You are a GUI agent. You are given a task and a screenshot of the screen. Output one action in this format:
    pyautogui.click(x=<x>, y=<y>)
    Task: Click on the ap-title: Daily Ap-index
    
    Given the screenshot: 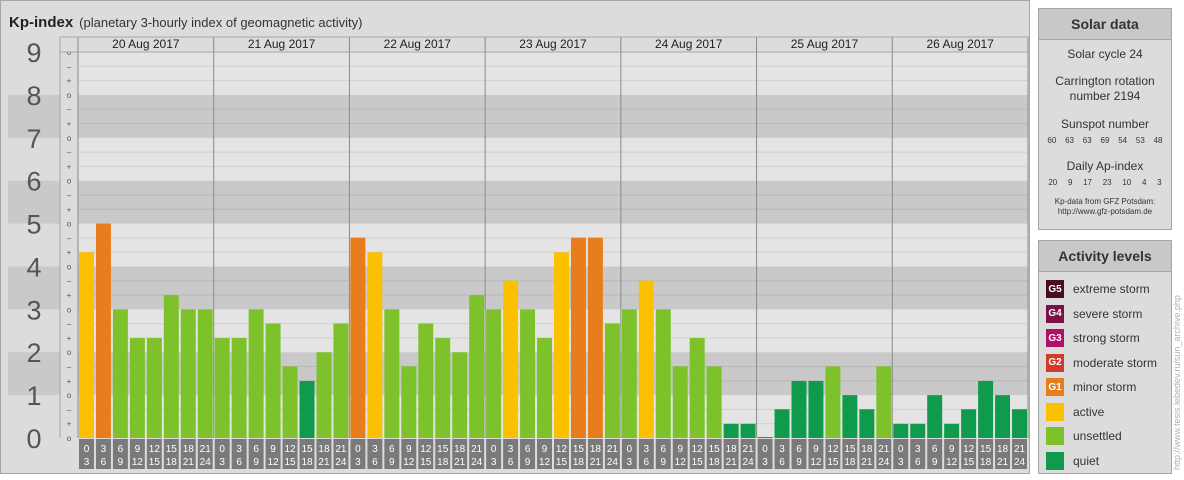 What is the action you would take?
    pyautogui.click(x=1105, y=166)
    